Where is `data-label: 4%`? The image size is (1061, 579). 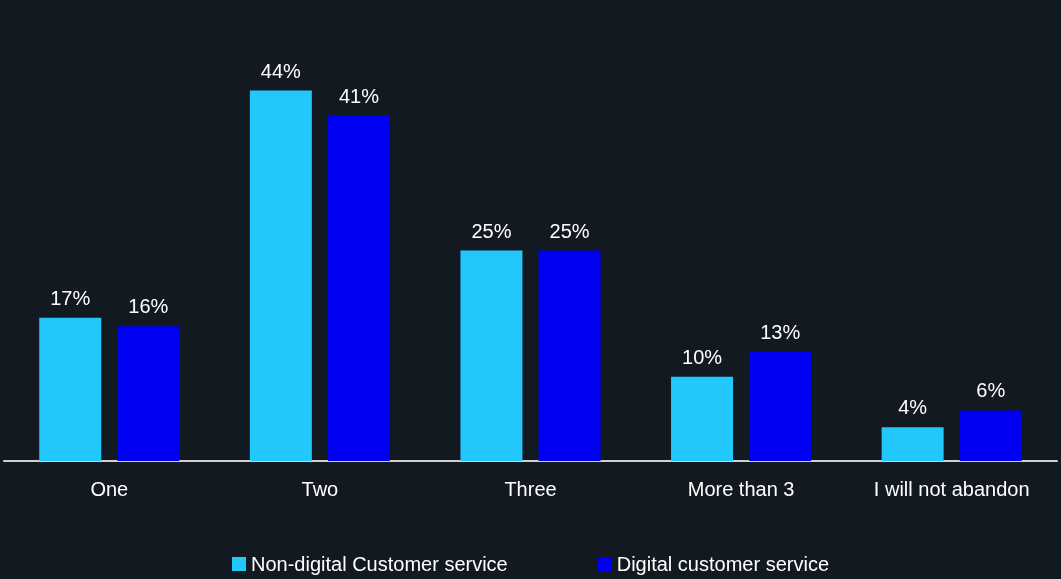 data-label: 4% is located at coordinates (913, 407).